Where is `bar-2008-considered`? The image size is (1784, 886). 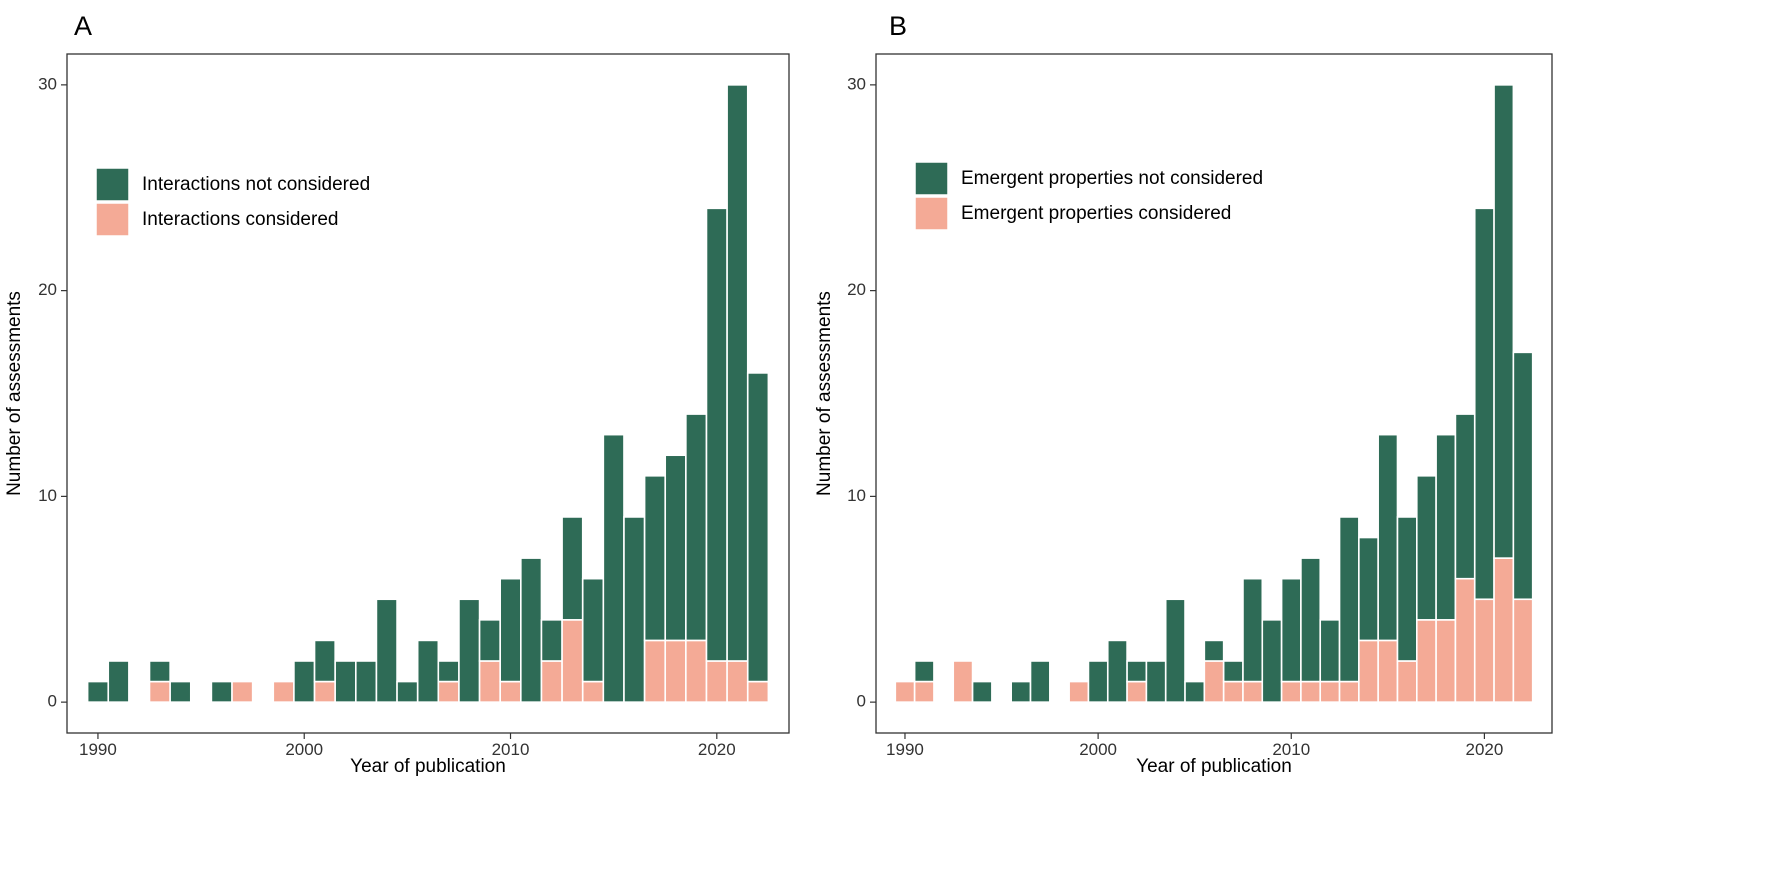 bar-2008-considered is located at coordinates (1253, 691).